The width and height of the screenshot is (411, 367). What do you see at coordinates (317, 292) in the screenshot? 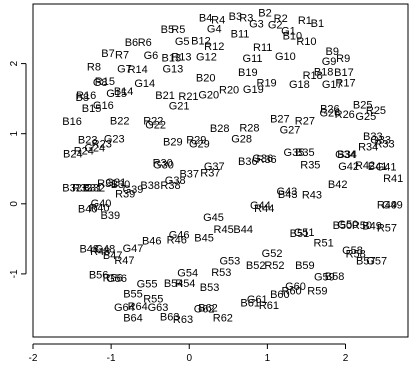
I see `point-label: R59` at bounding box center [317, 292].